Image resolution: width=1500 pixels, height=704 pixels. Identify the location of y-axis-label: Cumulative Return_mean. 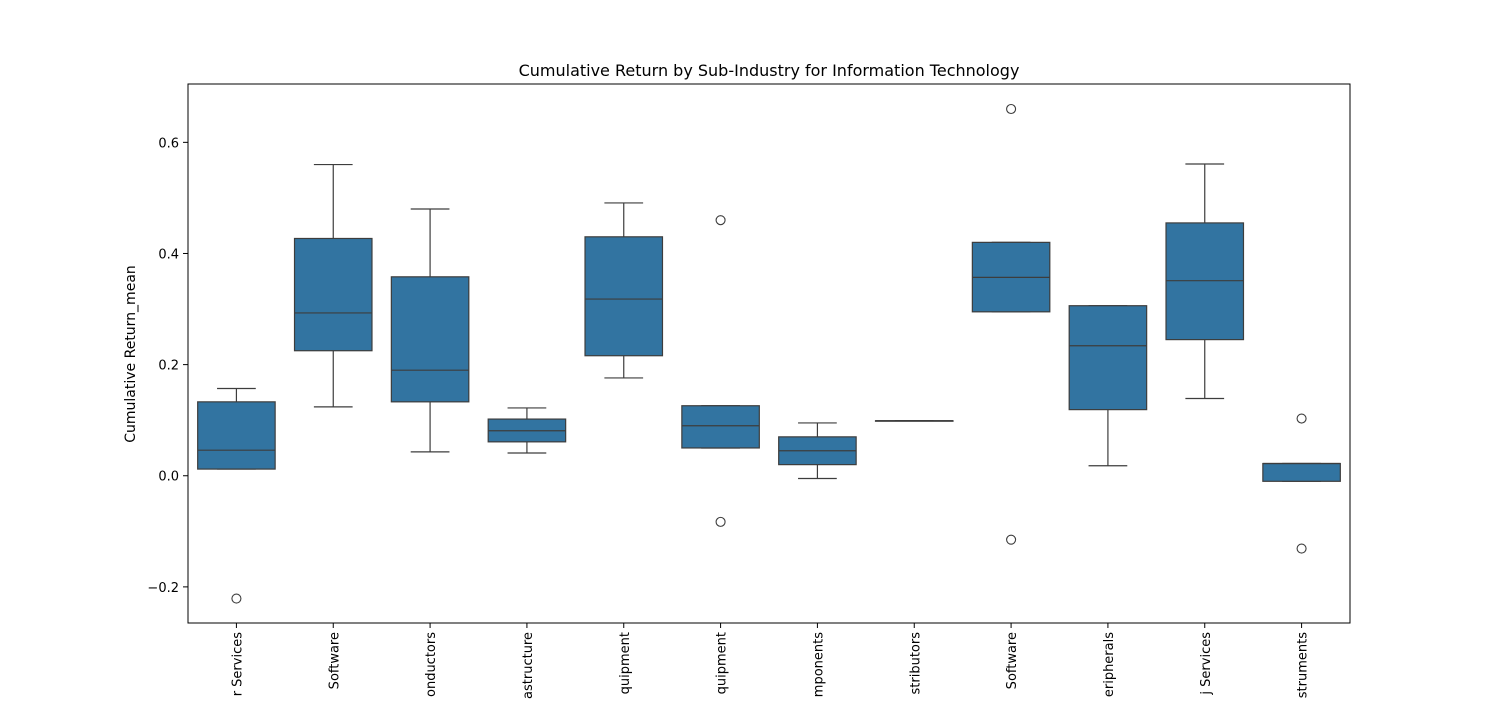
(131, 354).